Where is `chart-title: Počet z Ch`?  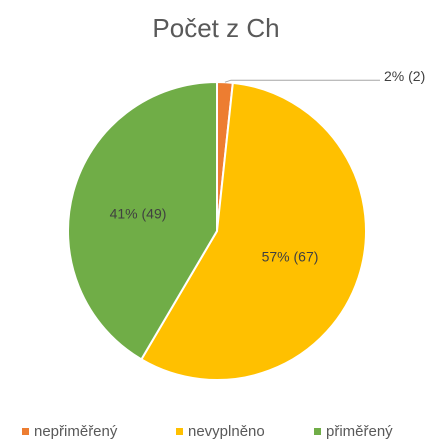 chart-title: Počet z Ch is located at coordinates (215, 28).